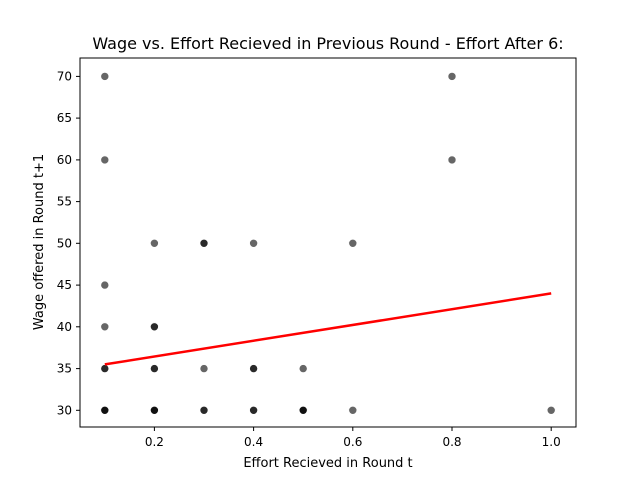 The height and width of the screenshot is (480, 640). What do you see at coordinates (64, 202) in the screenshot?
I see `y-tick-label: 55` at bounding box center [64, 202].